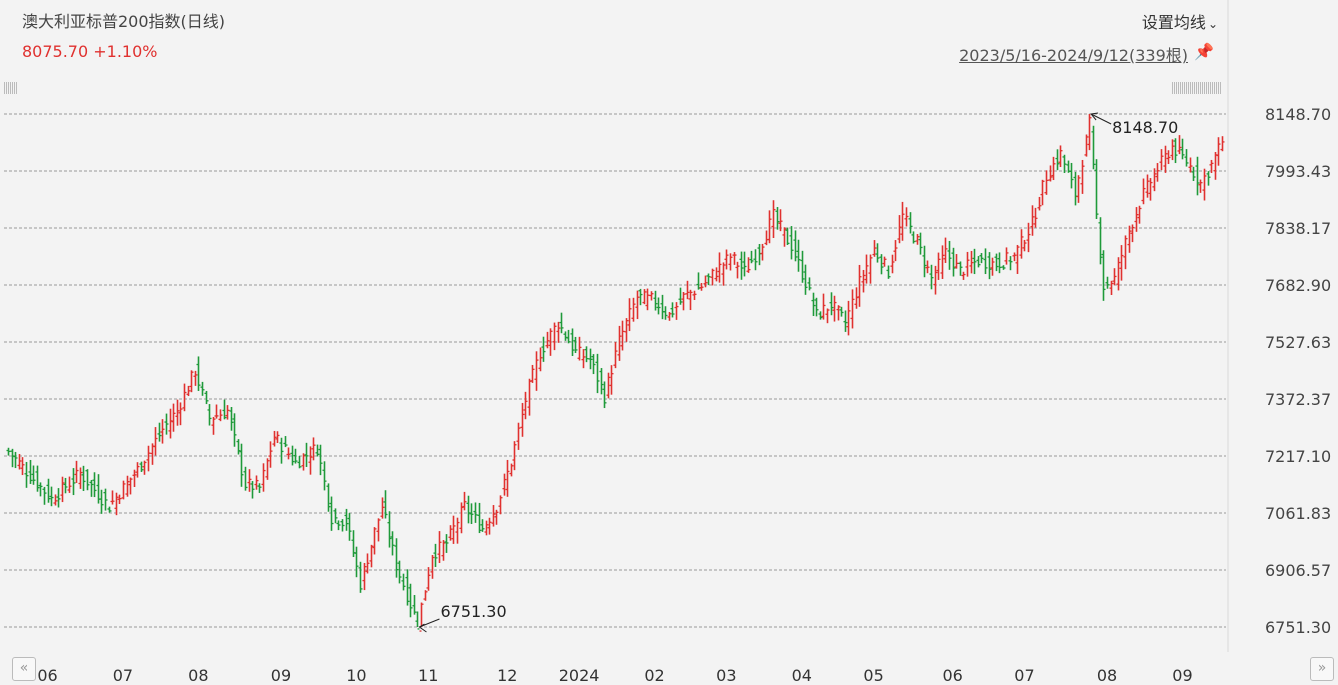  I want to click on x-tick-label: 08, so click(198, 675).